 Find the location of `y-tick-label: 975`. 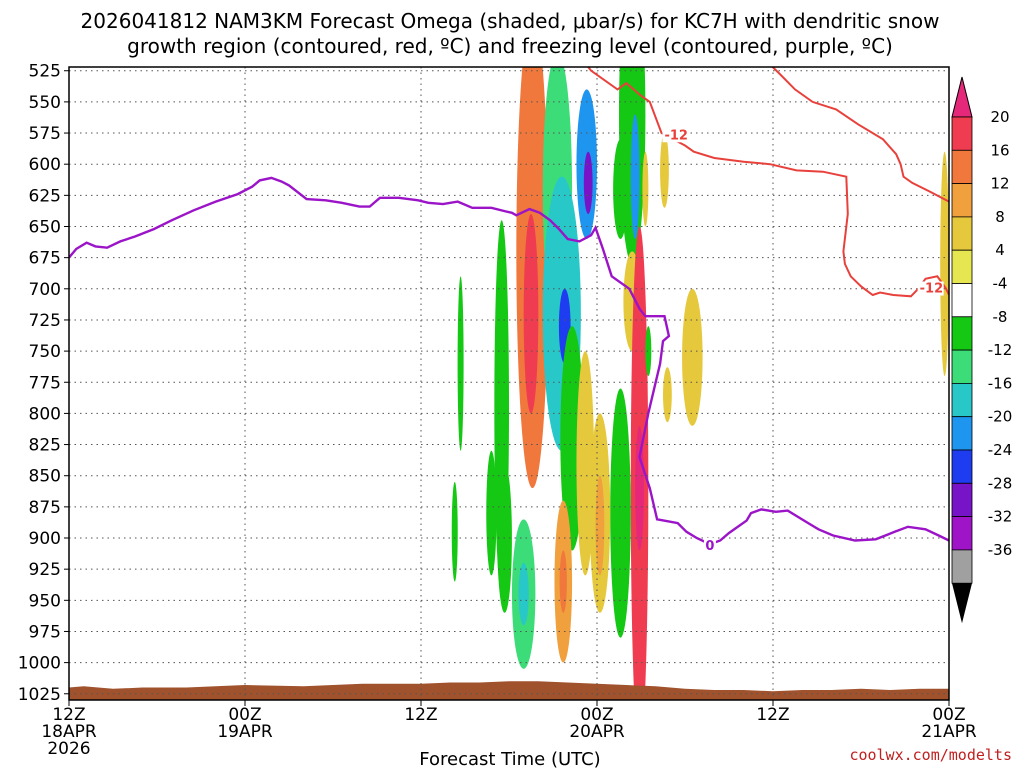

y-tick-label: 975 is located at coordinates (45, 632).